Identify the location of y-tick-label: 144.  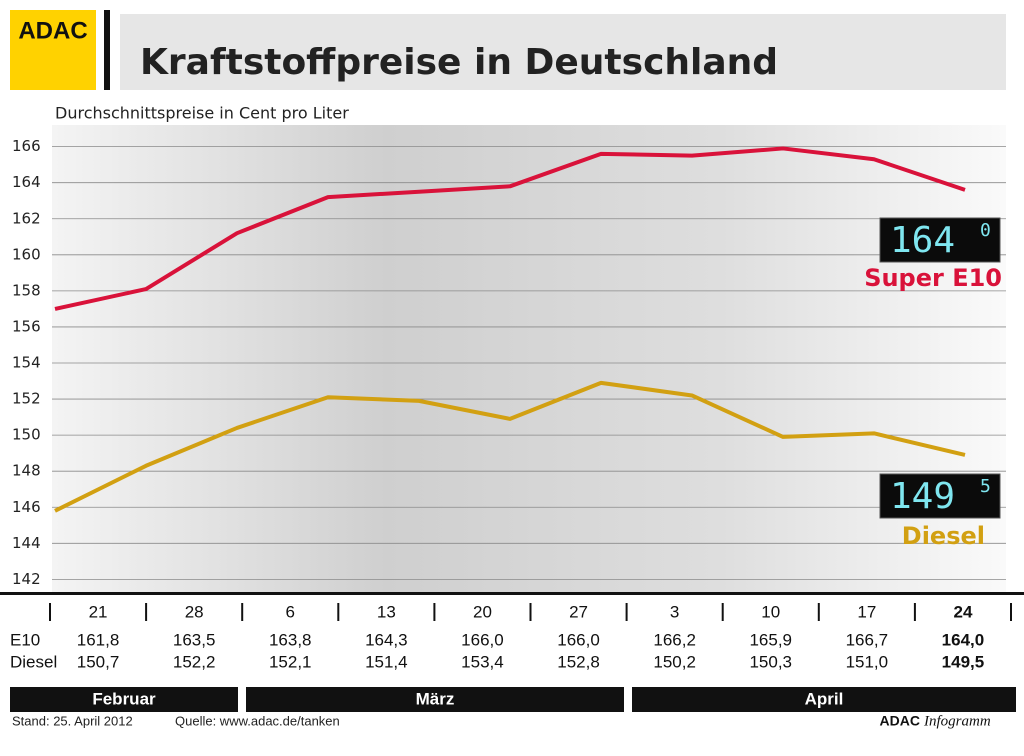
(26, 543).